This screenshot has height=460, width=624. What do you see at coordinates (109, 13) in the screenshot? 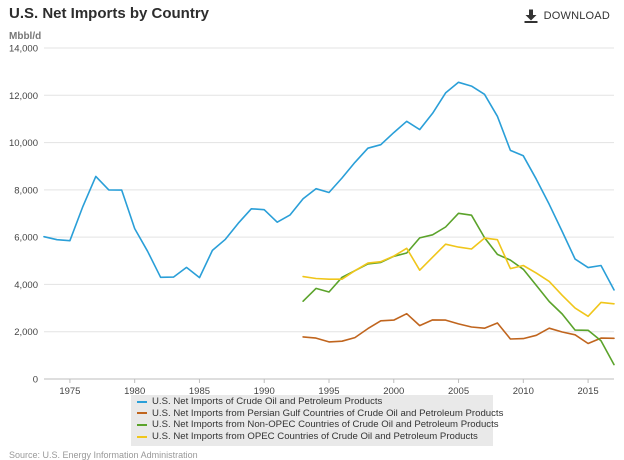
I see `chart-title: U.S. Net Imports by Country` at bounding box center [109, 13].